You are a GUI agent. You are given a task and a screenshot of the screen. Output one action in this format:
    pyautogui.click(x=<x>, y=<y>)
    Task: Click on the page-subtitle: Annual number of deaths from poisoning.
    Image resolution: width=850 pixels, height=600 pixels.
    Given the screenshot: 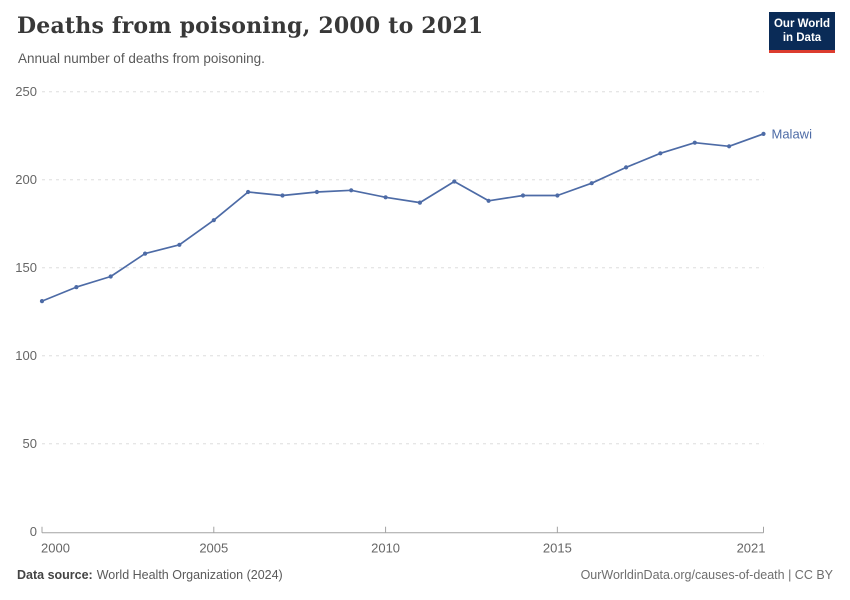 What is the action you would take?
    pyautogui.click(x=141, y=58)
    